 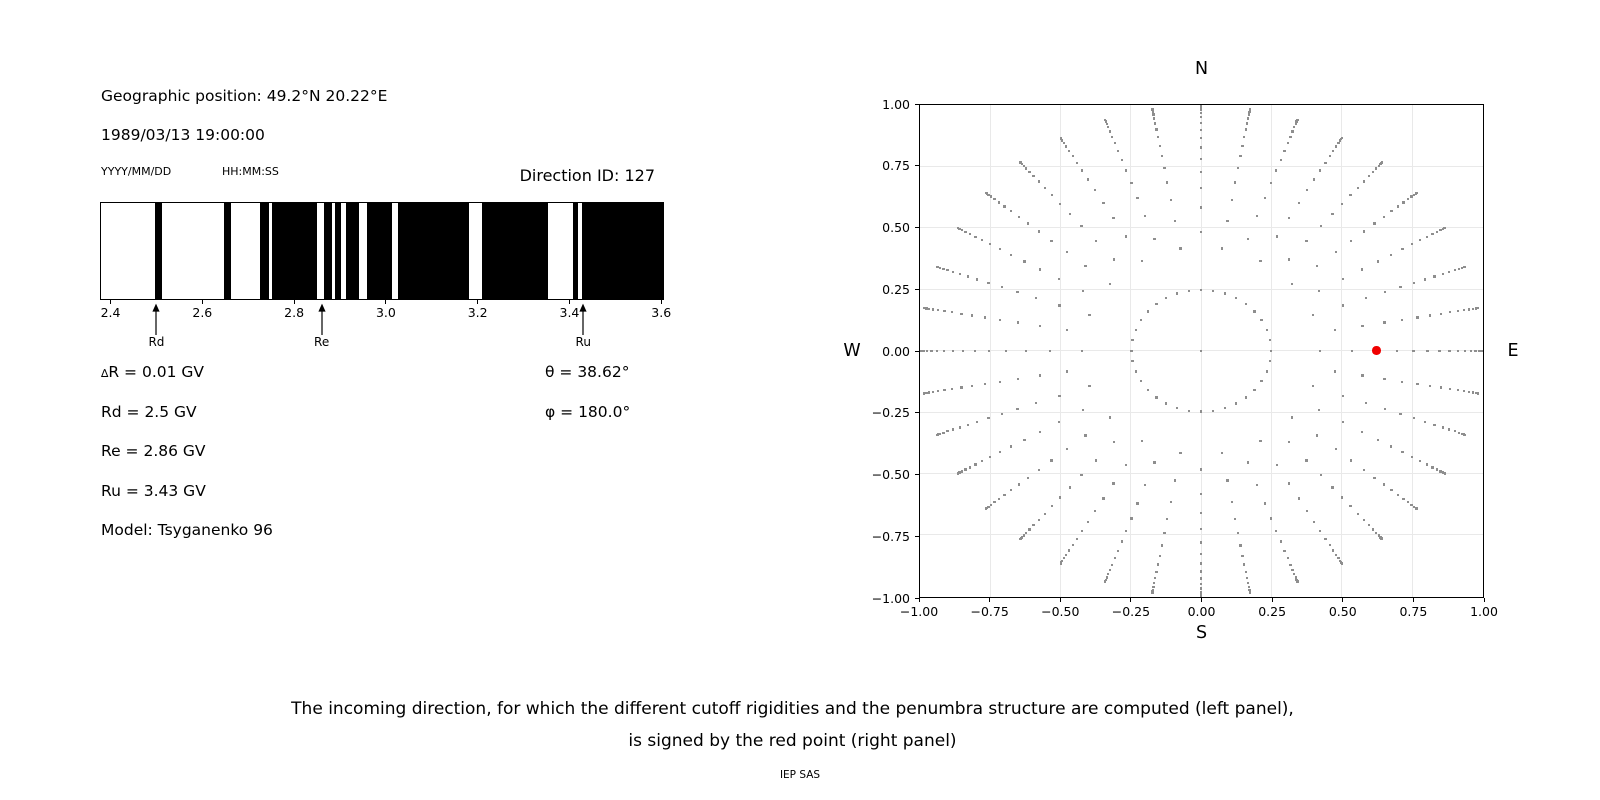 I want to click on x-tick-label: −0.25, so click(x=1131, y=611).